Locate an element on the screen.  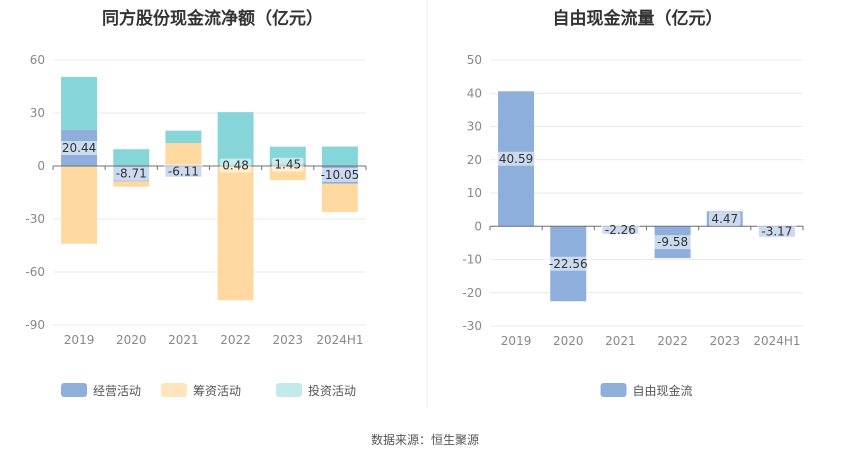
right-y-tick-label: -10 is located at coordinates (472, 260).